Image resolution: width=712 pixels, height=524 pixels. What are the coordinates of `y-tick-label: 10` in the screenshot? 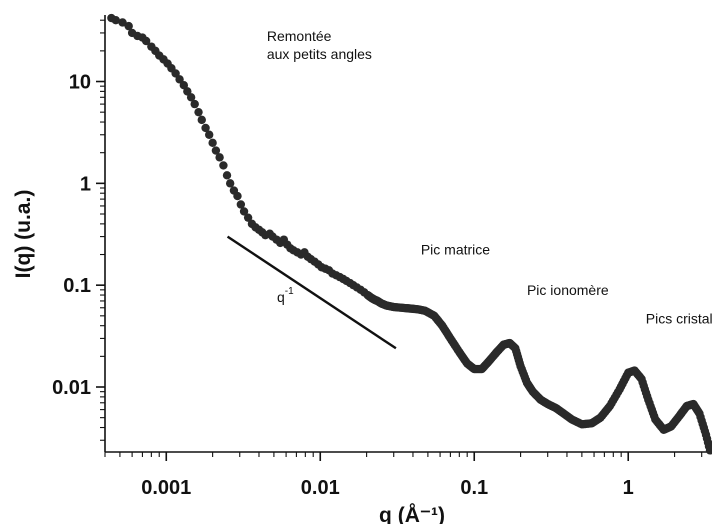 It's located at (80, 83).